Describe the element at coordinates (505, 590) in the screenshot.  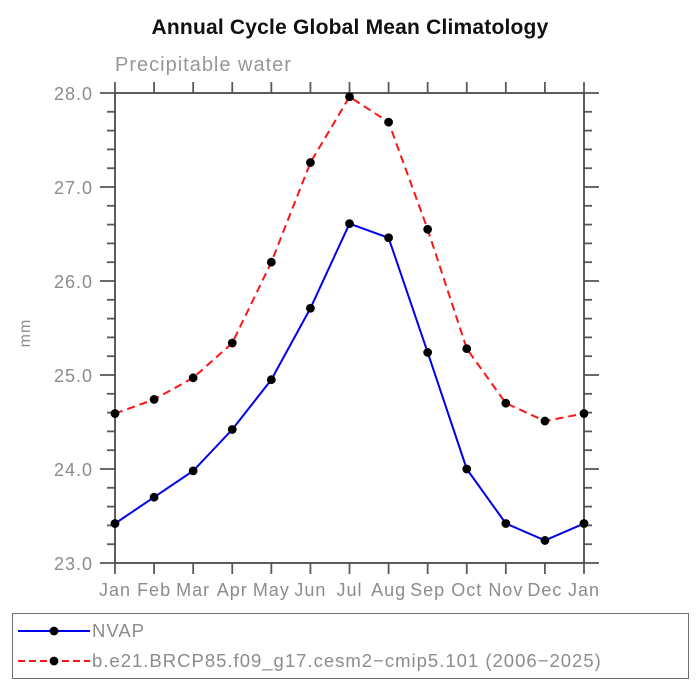
I see `x-tick-label: Nov` at that location.